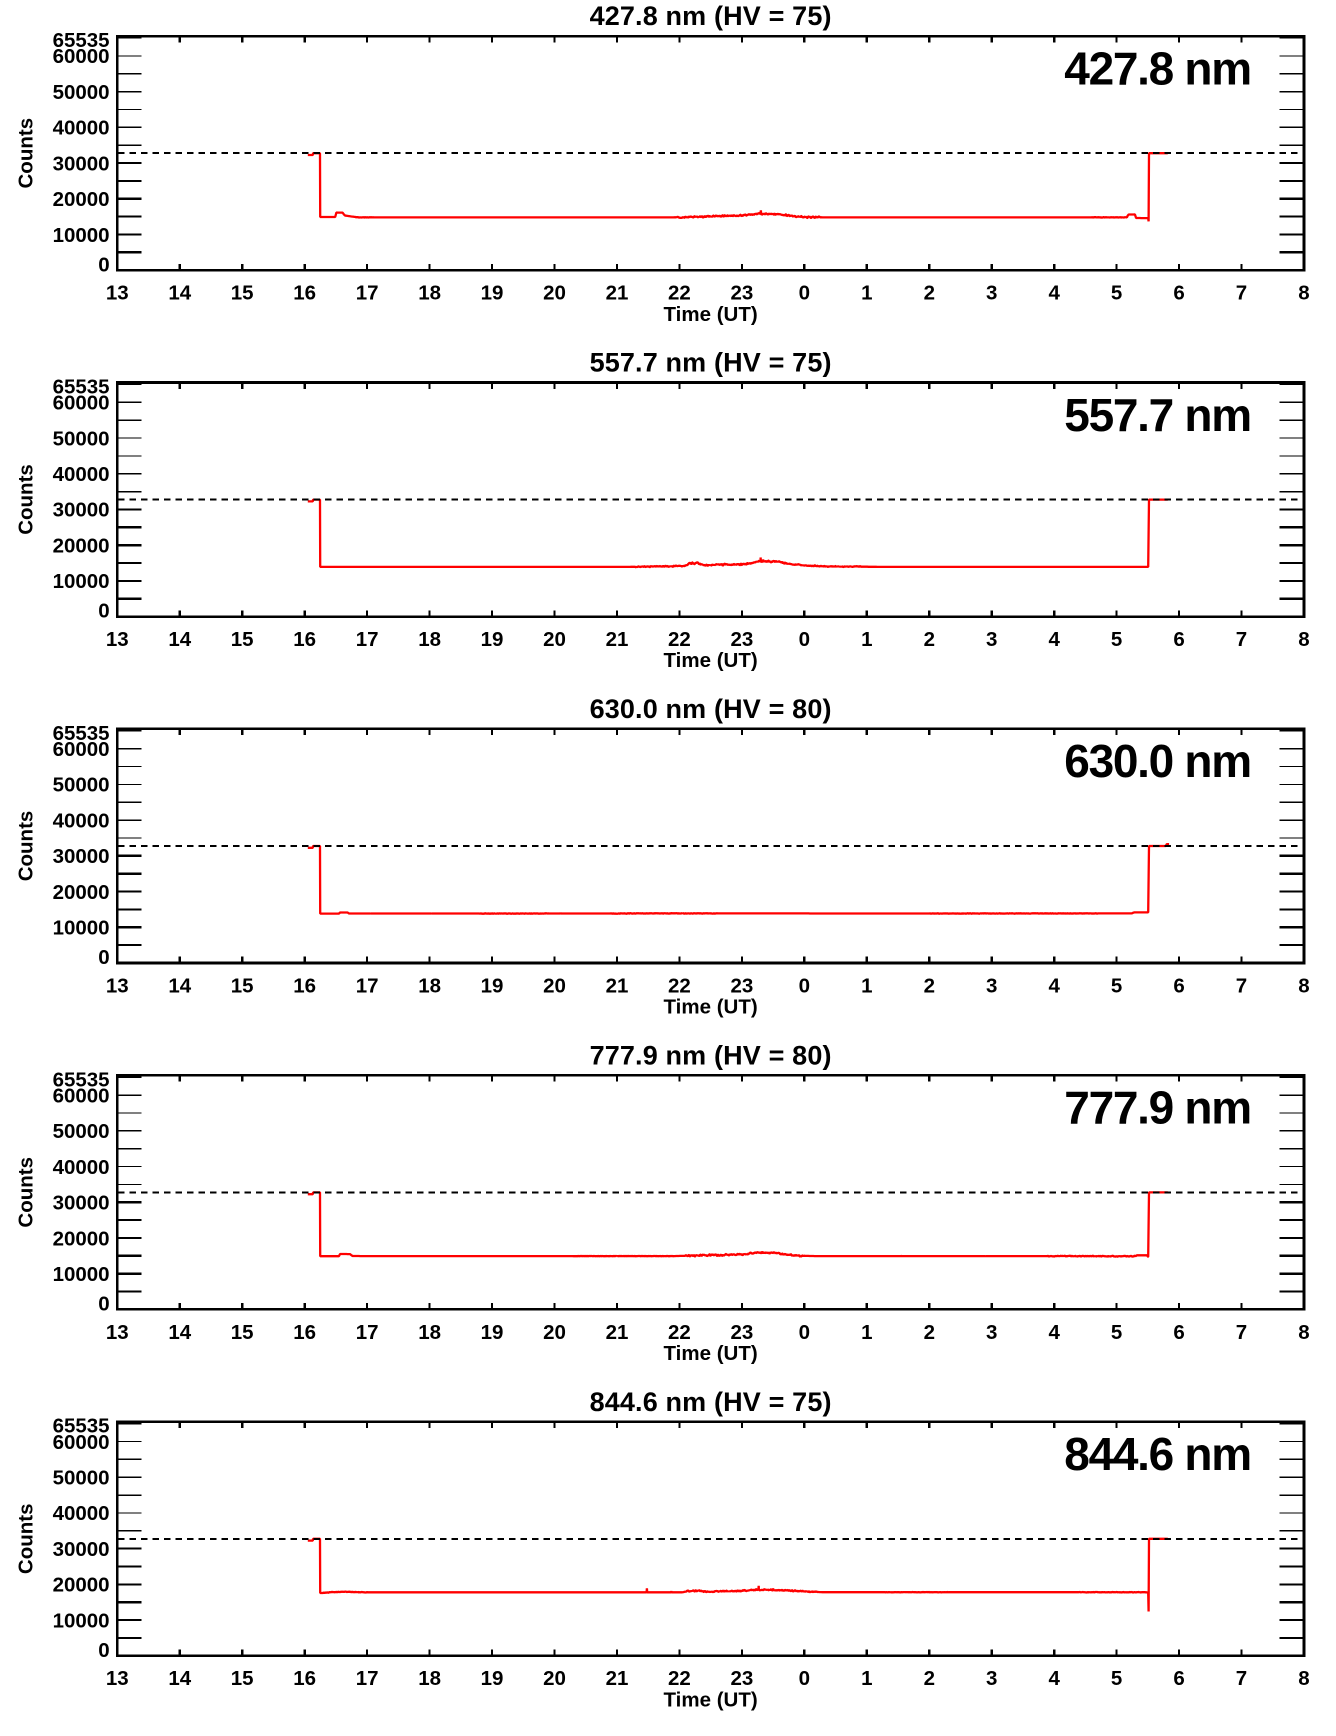  I want to click on svg-text: 630.0 nm (HV = 80), so click(711, 709).